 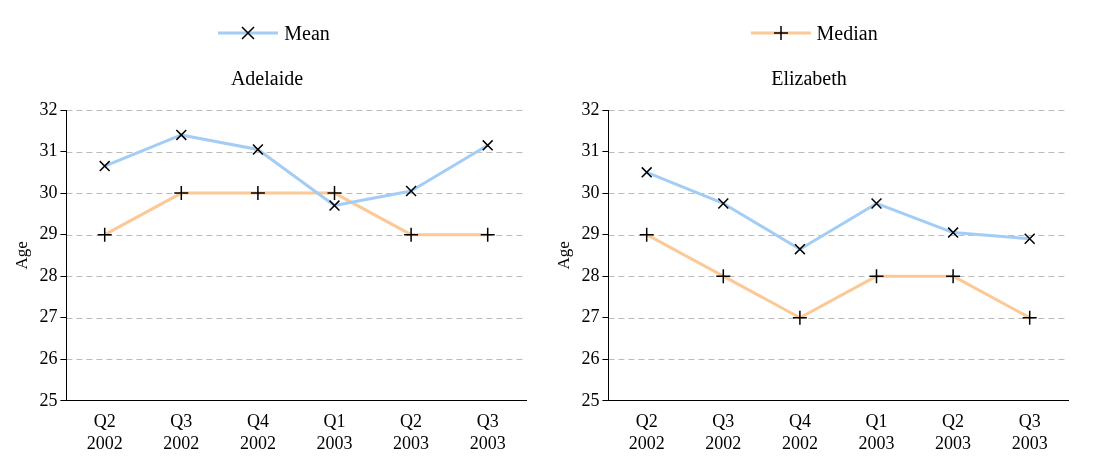 I want to click on chart-title: Adelaide, so click(x=267, y=78).